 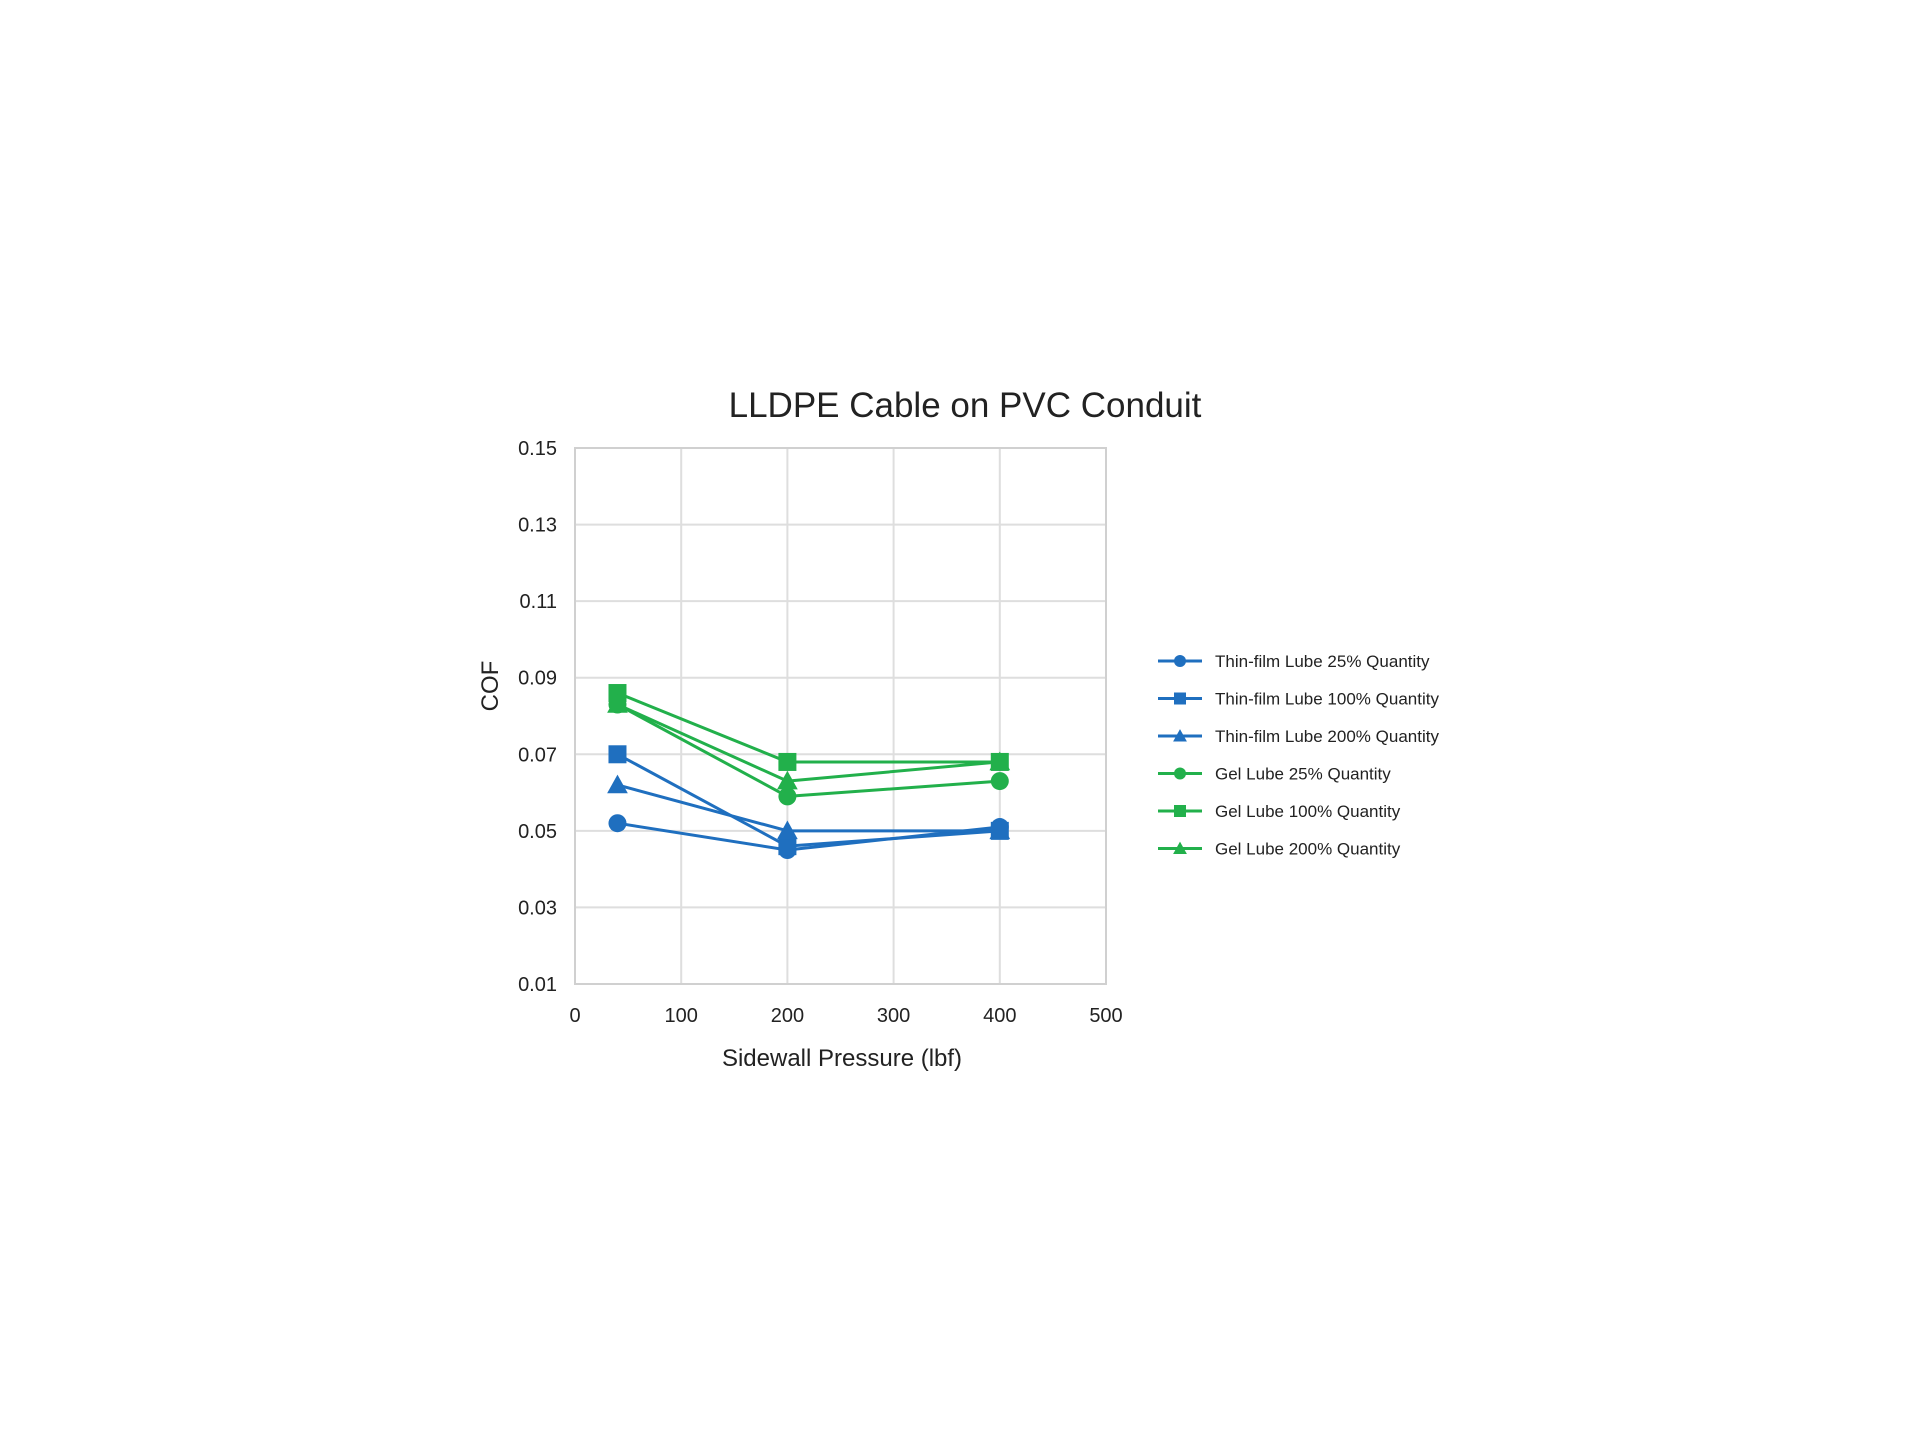 I want to click on legend-label: Thin-film Lube 25% Quantity, so click(x=1322, y=661).